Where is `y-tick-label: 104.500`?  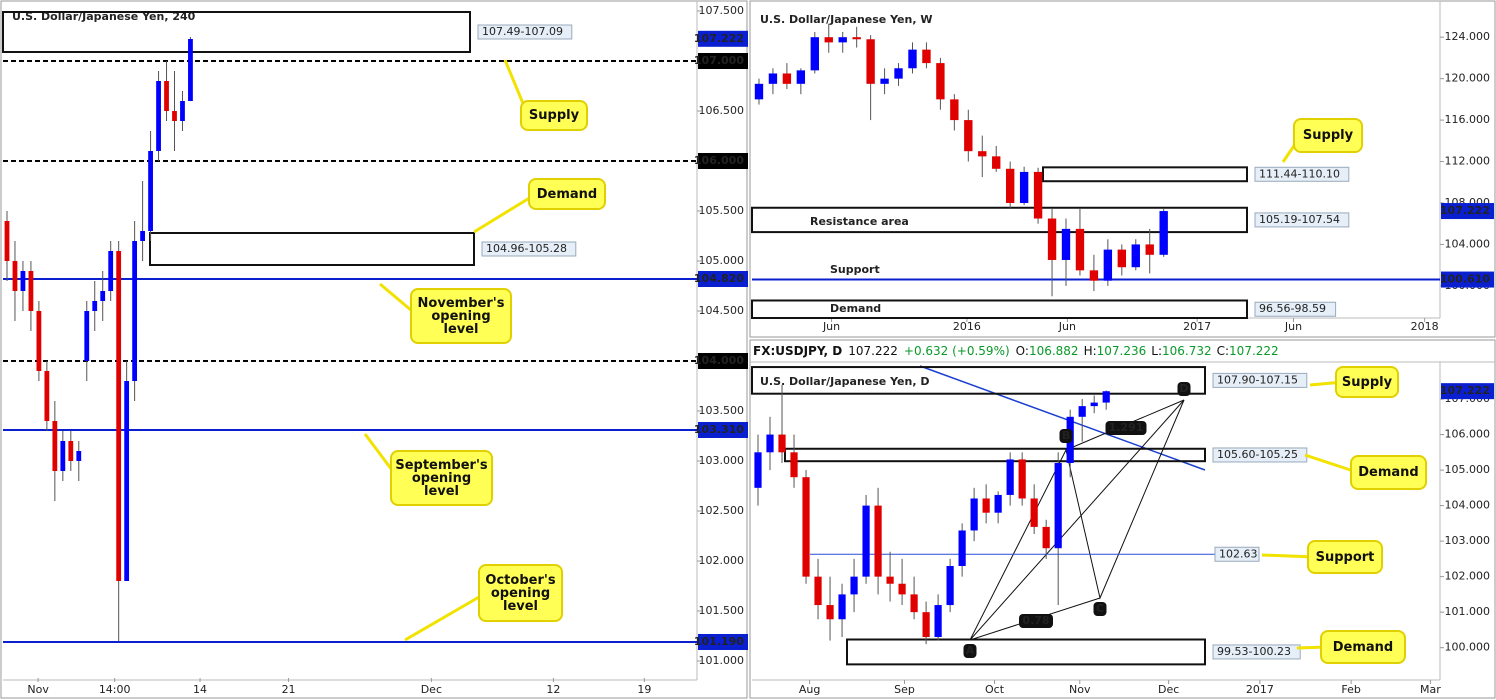 y-tick-label: 104.500 is located at coordinates (722, 310).